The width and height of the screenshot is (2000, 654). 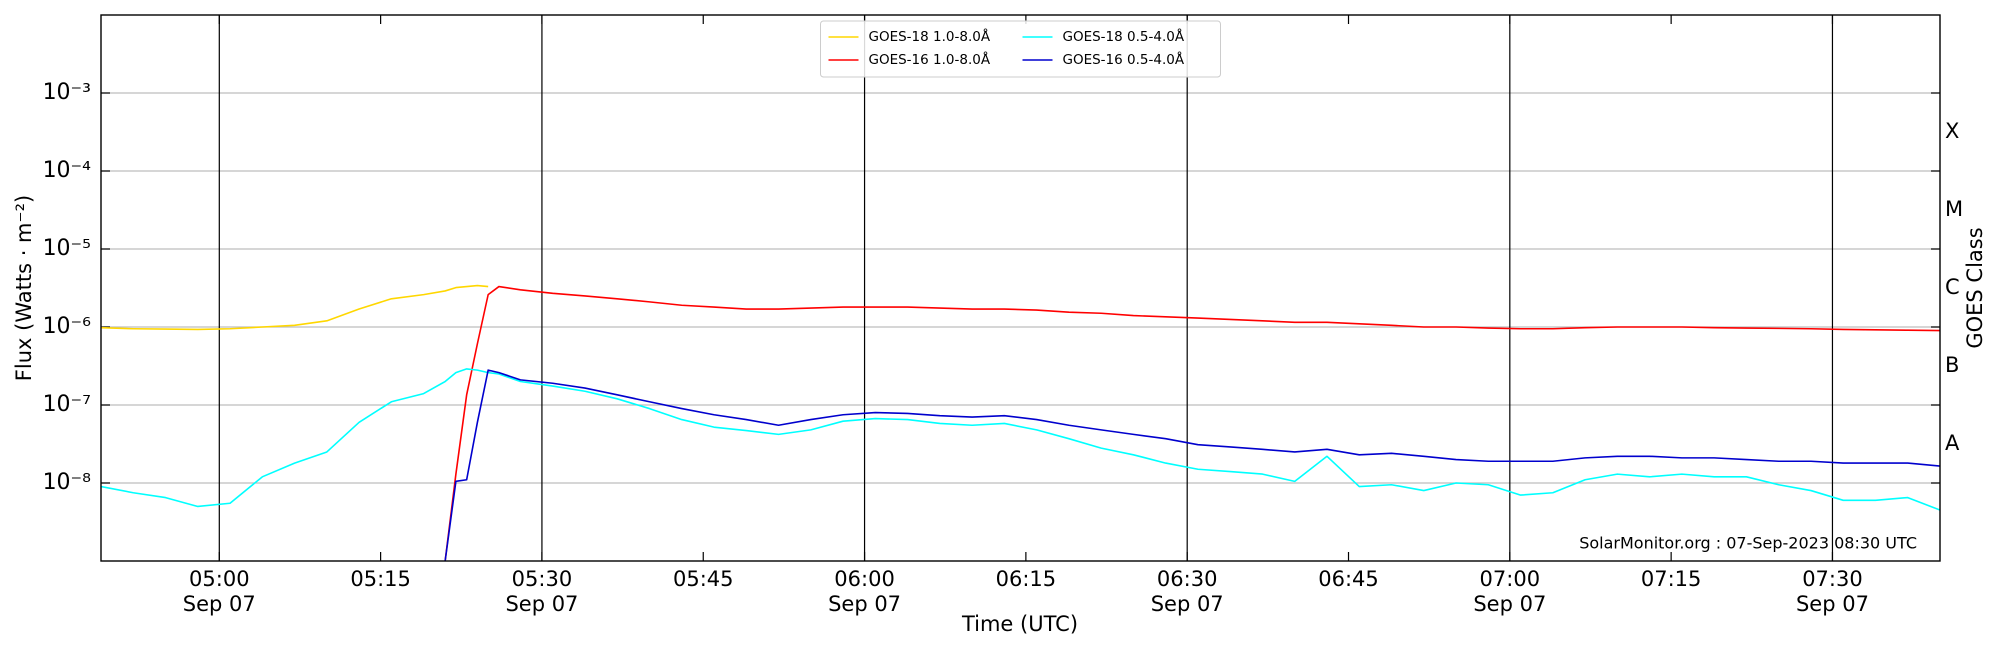 What do you see at coordinates (542, 579) in the screenshot?
I see `x-tick-label: 05:30` at bounding box center [542, 579].